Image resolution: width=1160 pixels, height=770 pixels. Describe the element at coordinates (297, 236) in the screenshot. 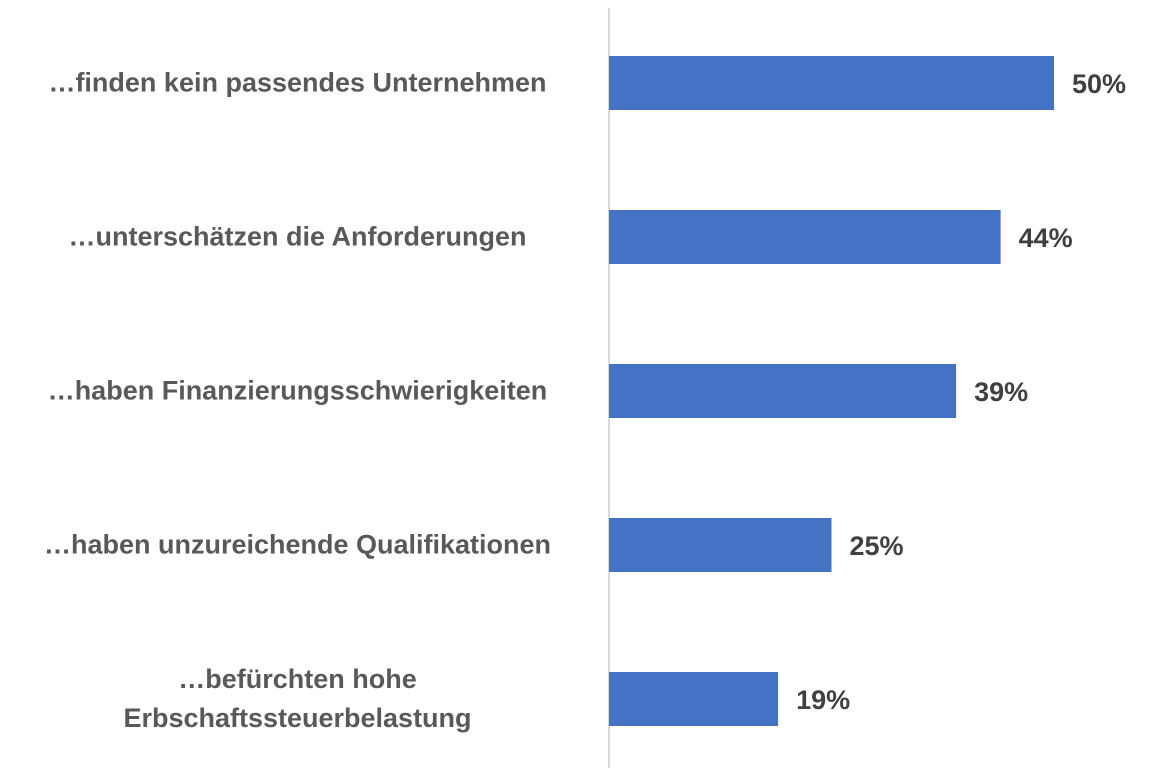

I see `category-label: …unterschätzen die Anforderungen` at that location.